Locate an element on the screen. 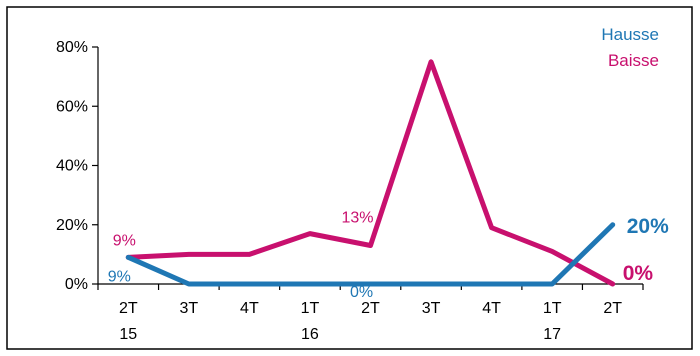 This screenshot has width=700, height=356. y-tick-label: 60% is located at coordinates (72, 106).